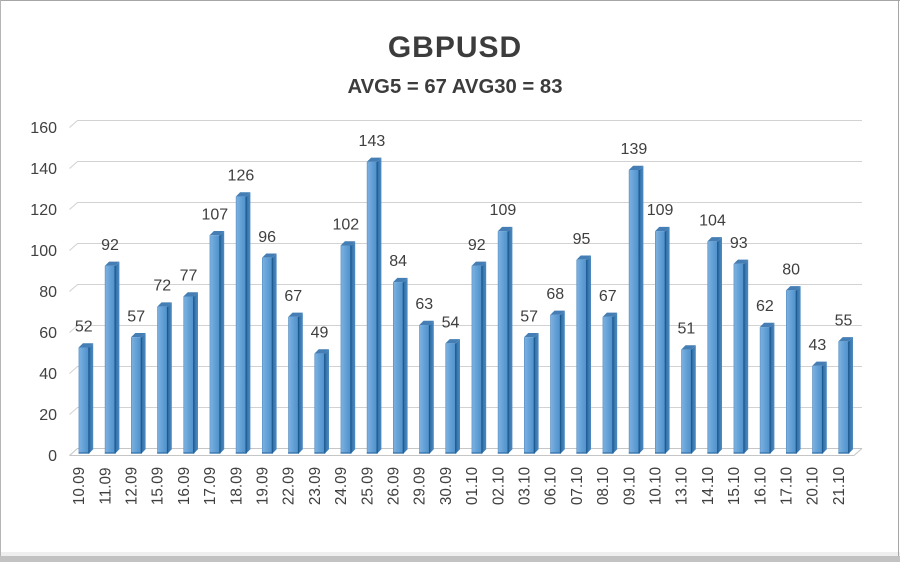  I want to click on svg-text: 25.09, so click(367, 486).